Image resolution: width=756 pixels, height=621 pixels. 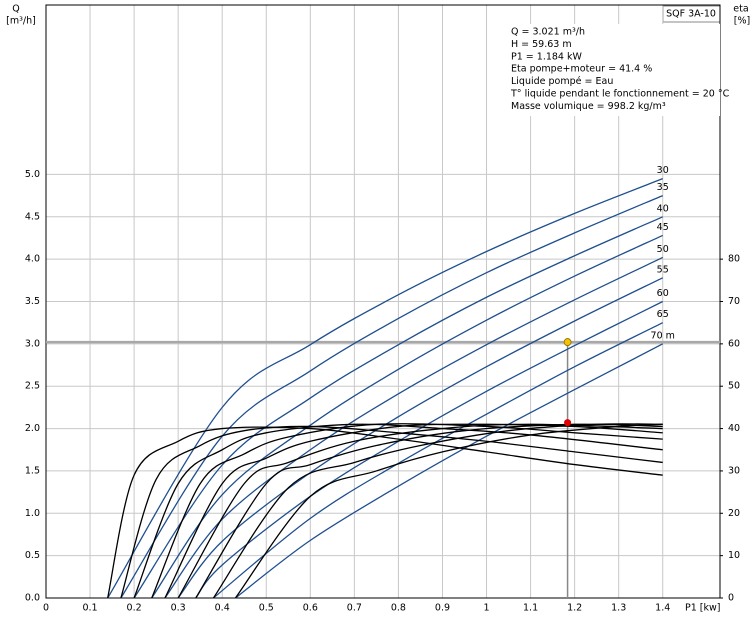 What do you see at coordinates (530, 608) in the screenshot?
I see `x-tick-label: 1.1` at bounding box center [530, 608].